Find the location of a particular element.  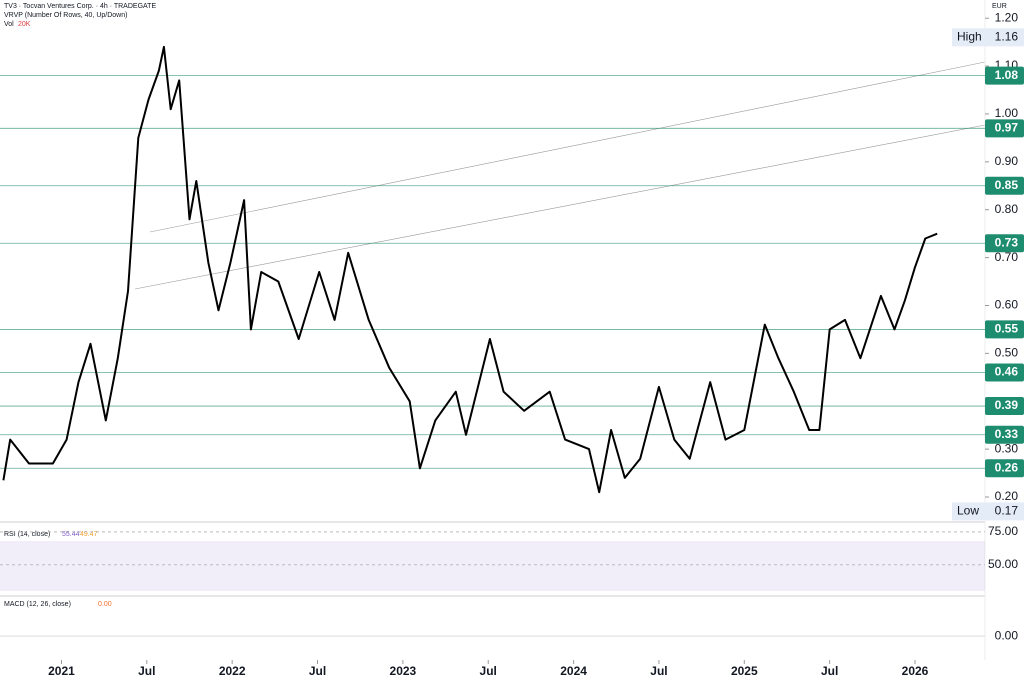

low-value: 0.17 is located at coordinates (1007, 511).